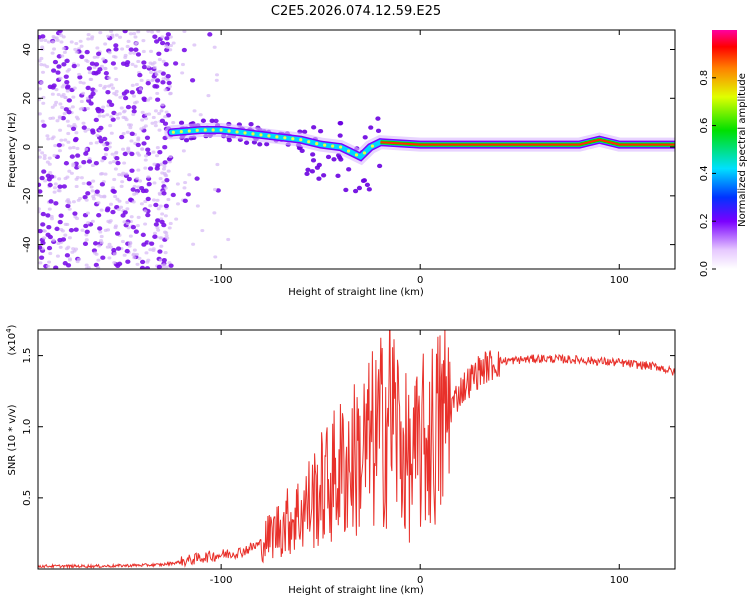  I want to click on colorbar-tick-label: 0.6, so click(704, 126).